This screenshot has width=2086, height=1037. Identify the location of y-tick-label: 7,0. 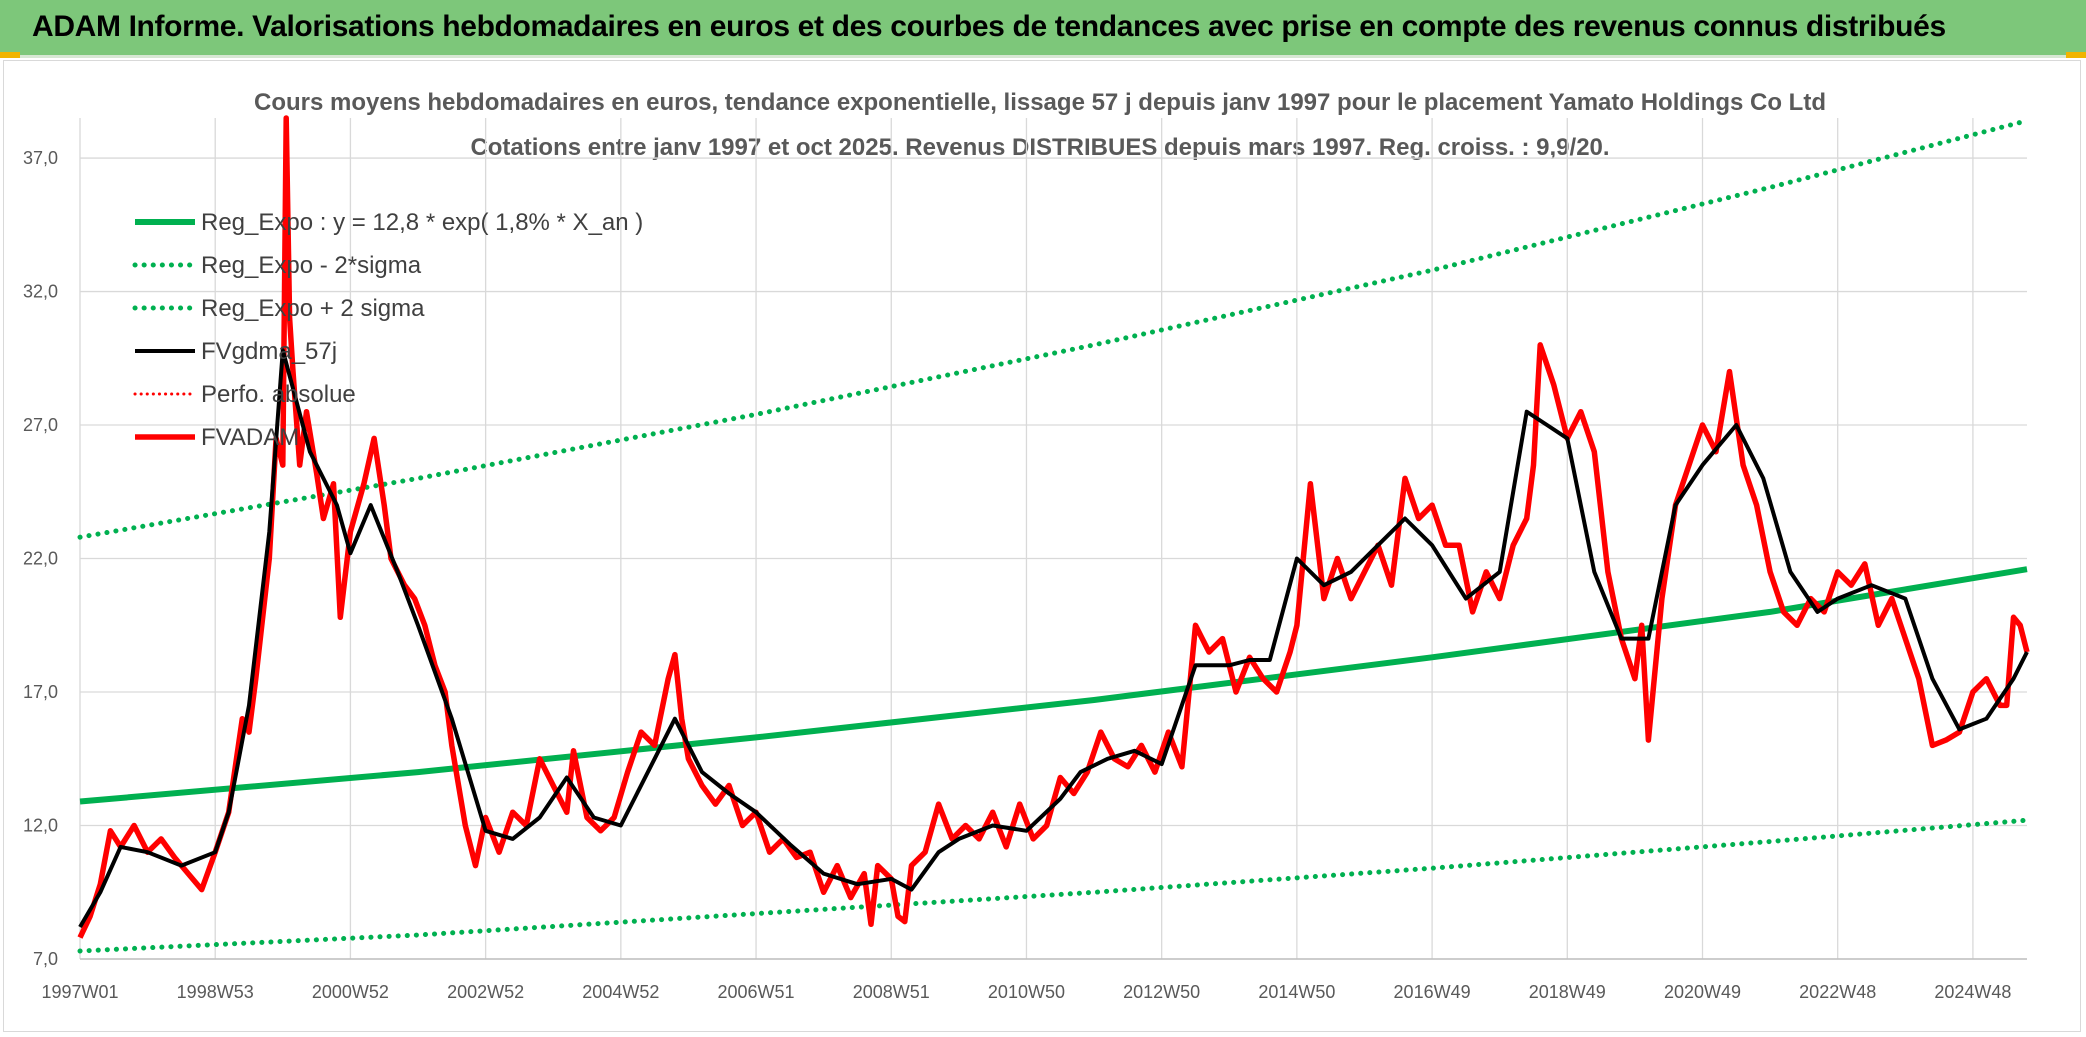
(45, 959).